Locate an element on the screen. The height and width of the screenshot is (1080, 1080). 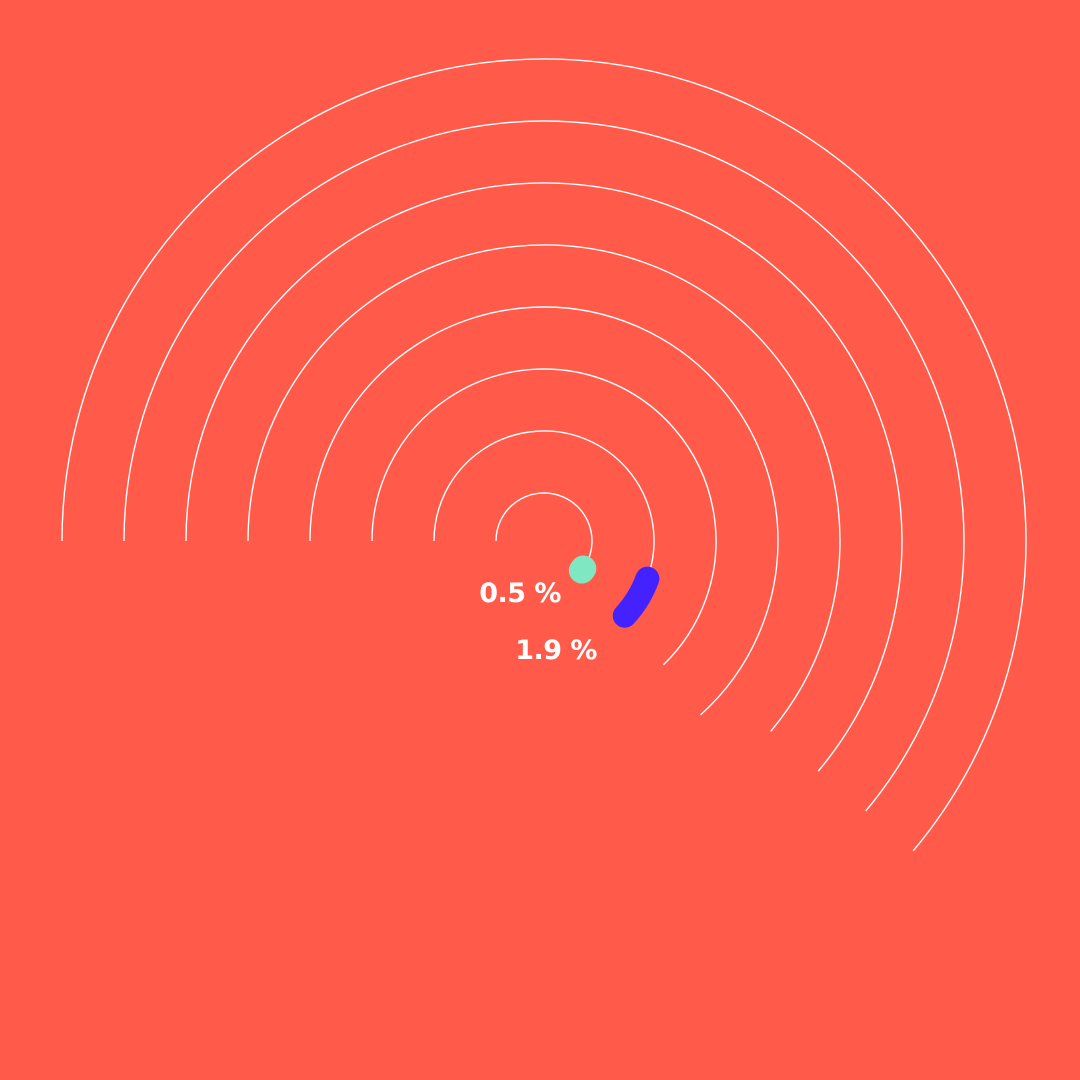
data-bars is located at coordinates (614, 591).